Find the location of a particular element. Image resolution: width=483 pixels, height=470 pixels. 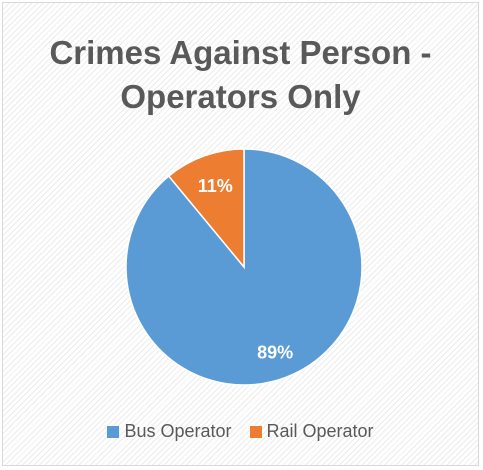

legend-label-bus-operator: Bus Operator is located at coordinates (178, 431).